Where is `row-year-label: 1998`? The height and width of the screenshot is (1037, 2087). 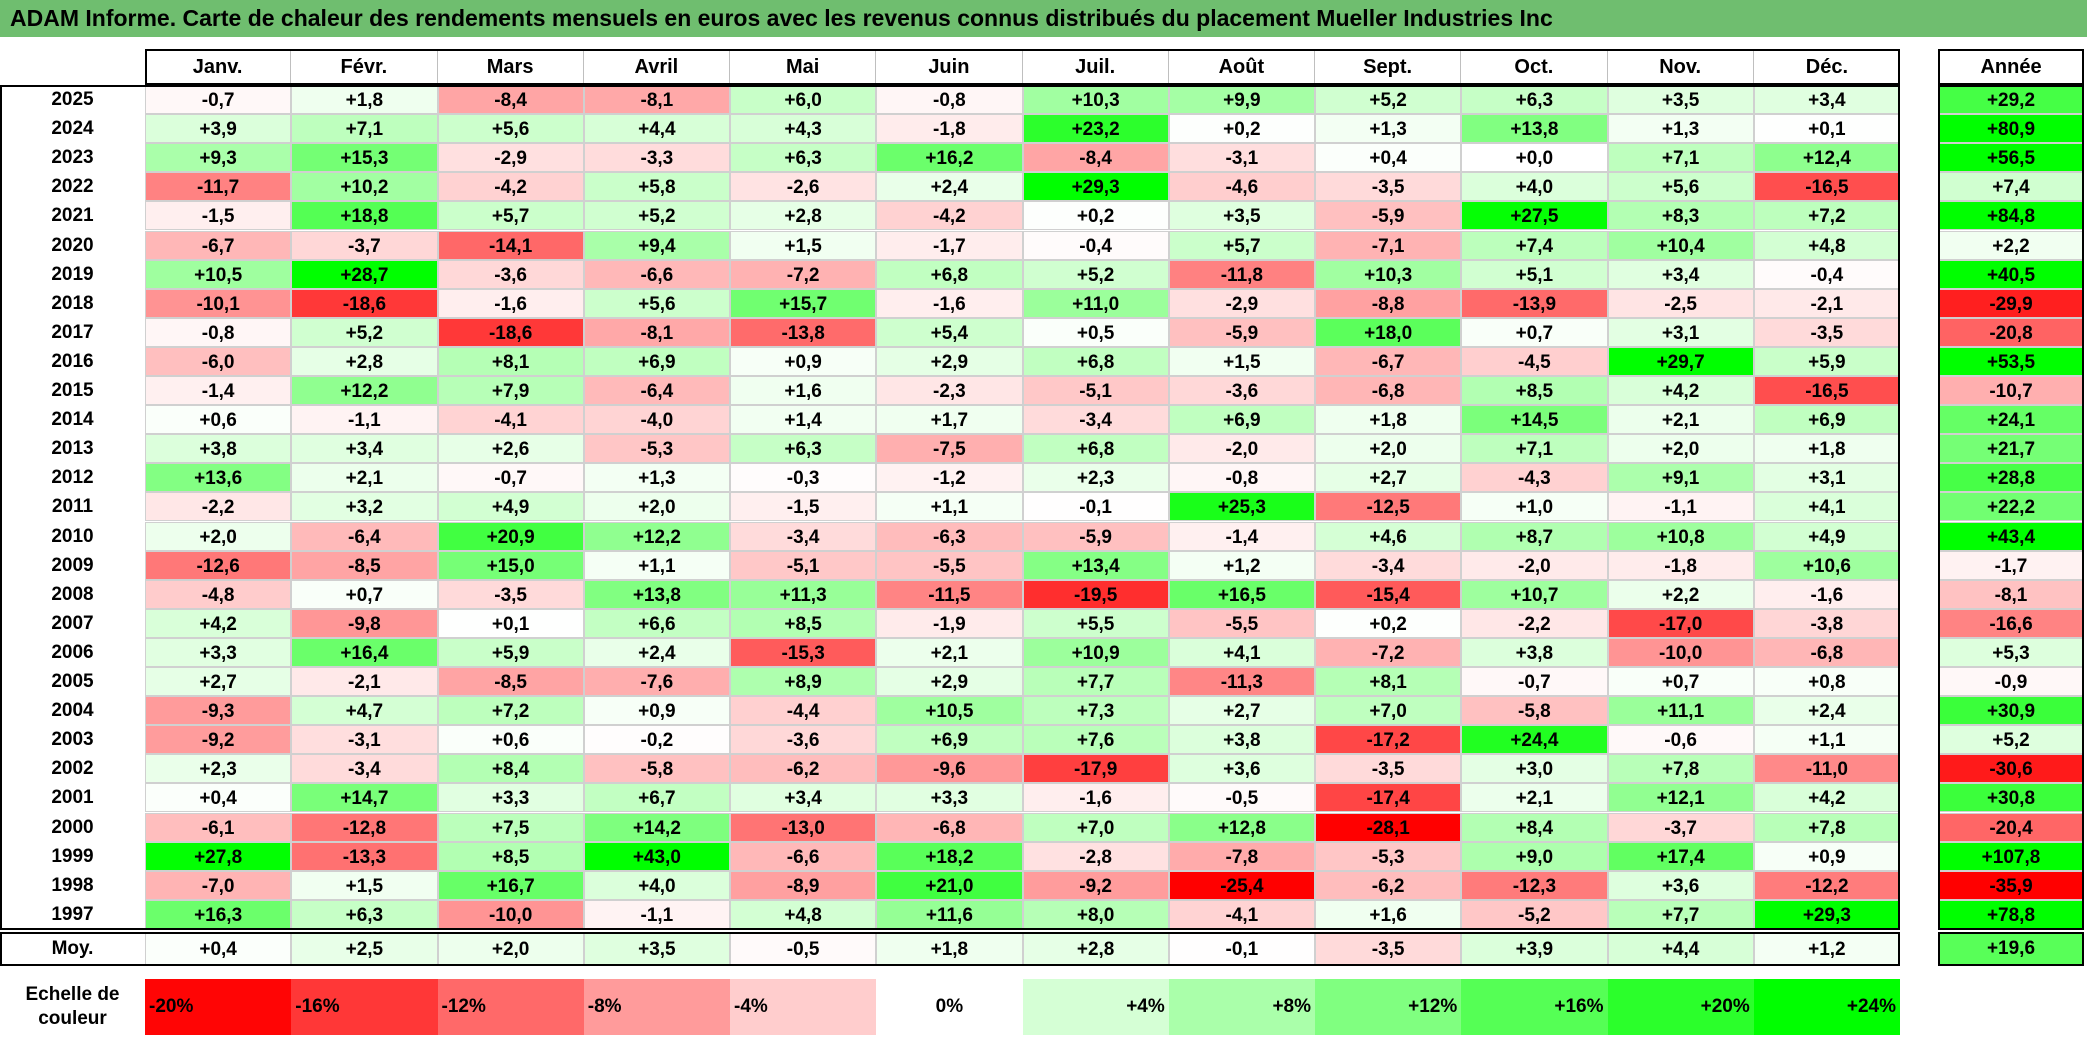
row-year-label: 1998 is located at coordinates (72, 885).